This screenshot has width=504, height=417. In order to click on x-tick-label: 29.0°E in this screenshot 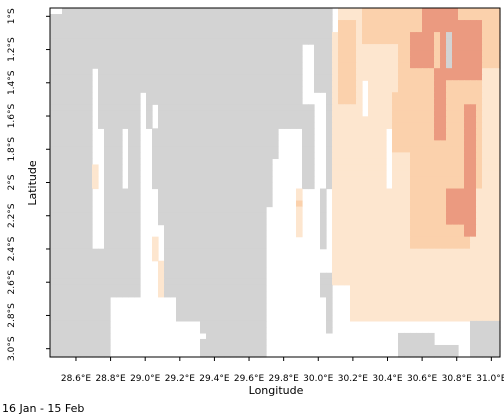, I will do `click(145, 379)`.